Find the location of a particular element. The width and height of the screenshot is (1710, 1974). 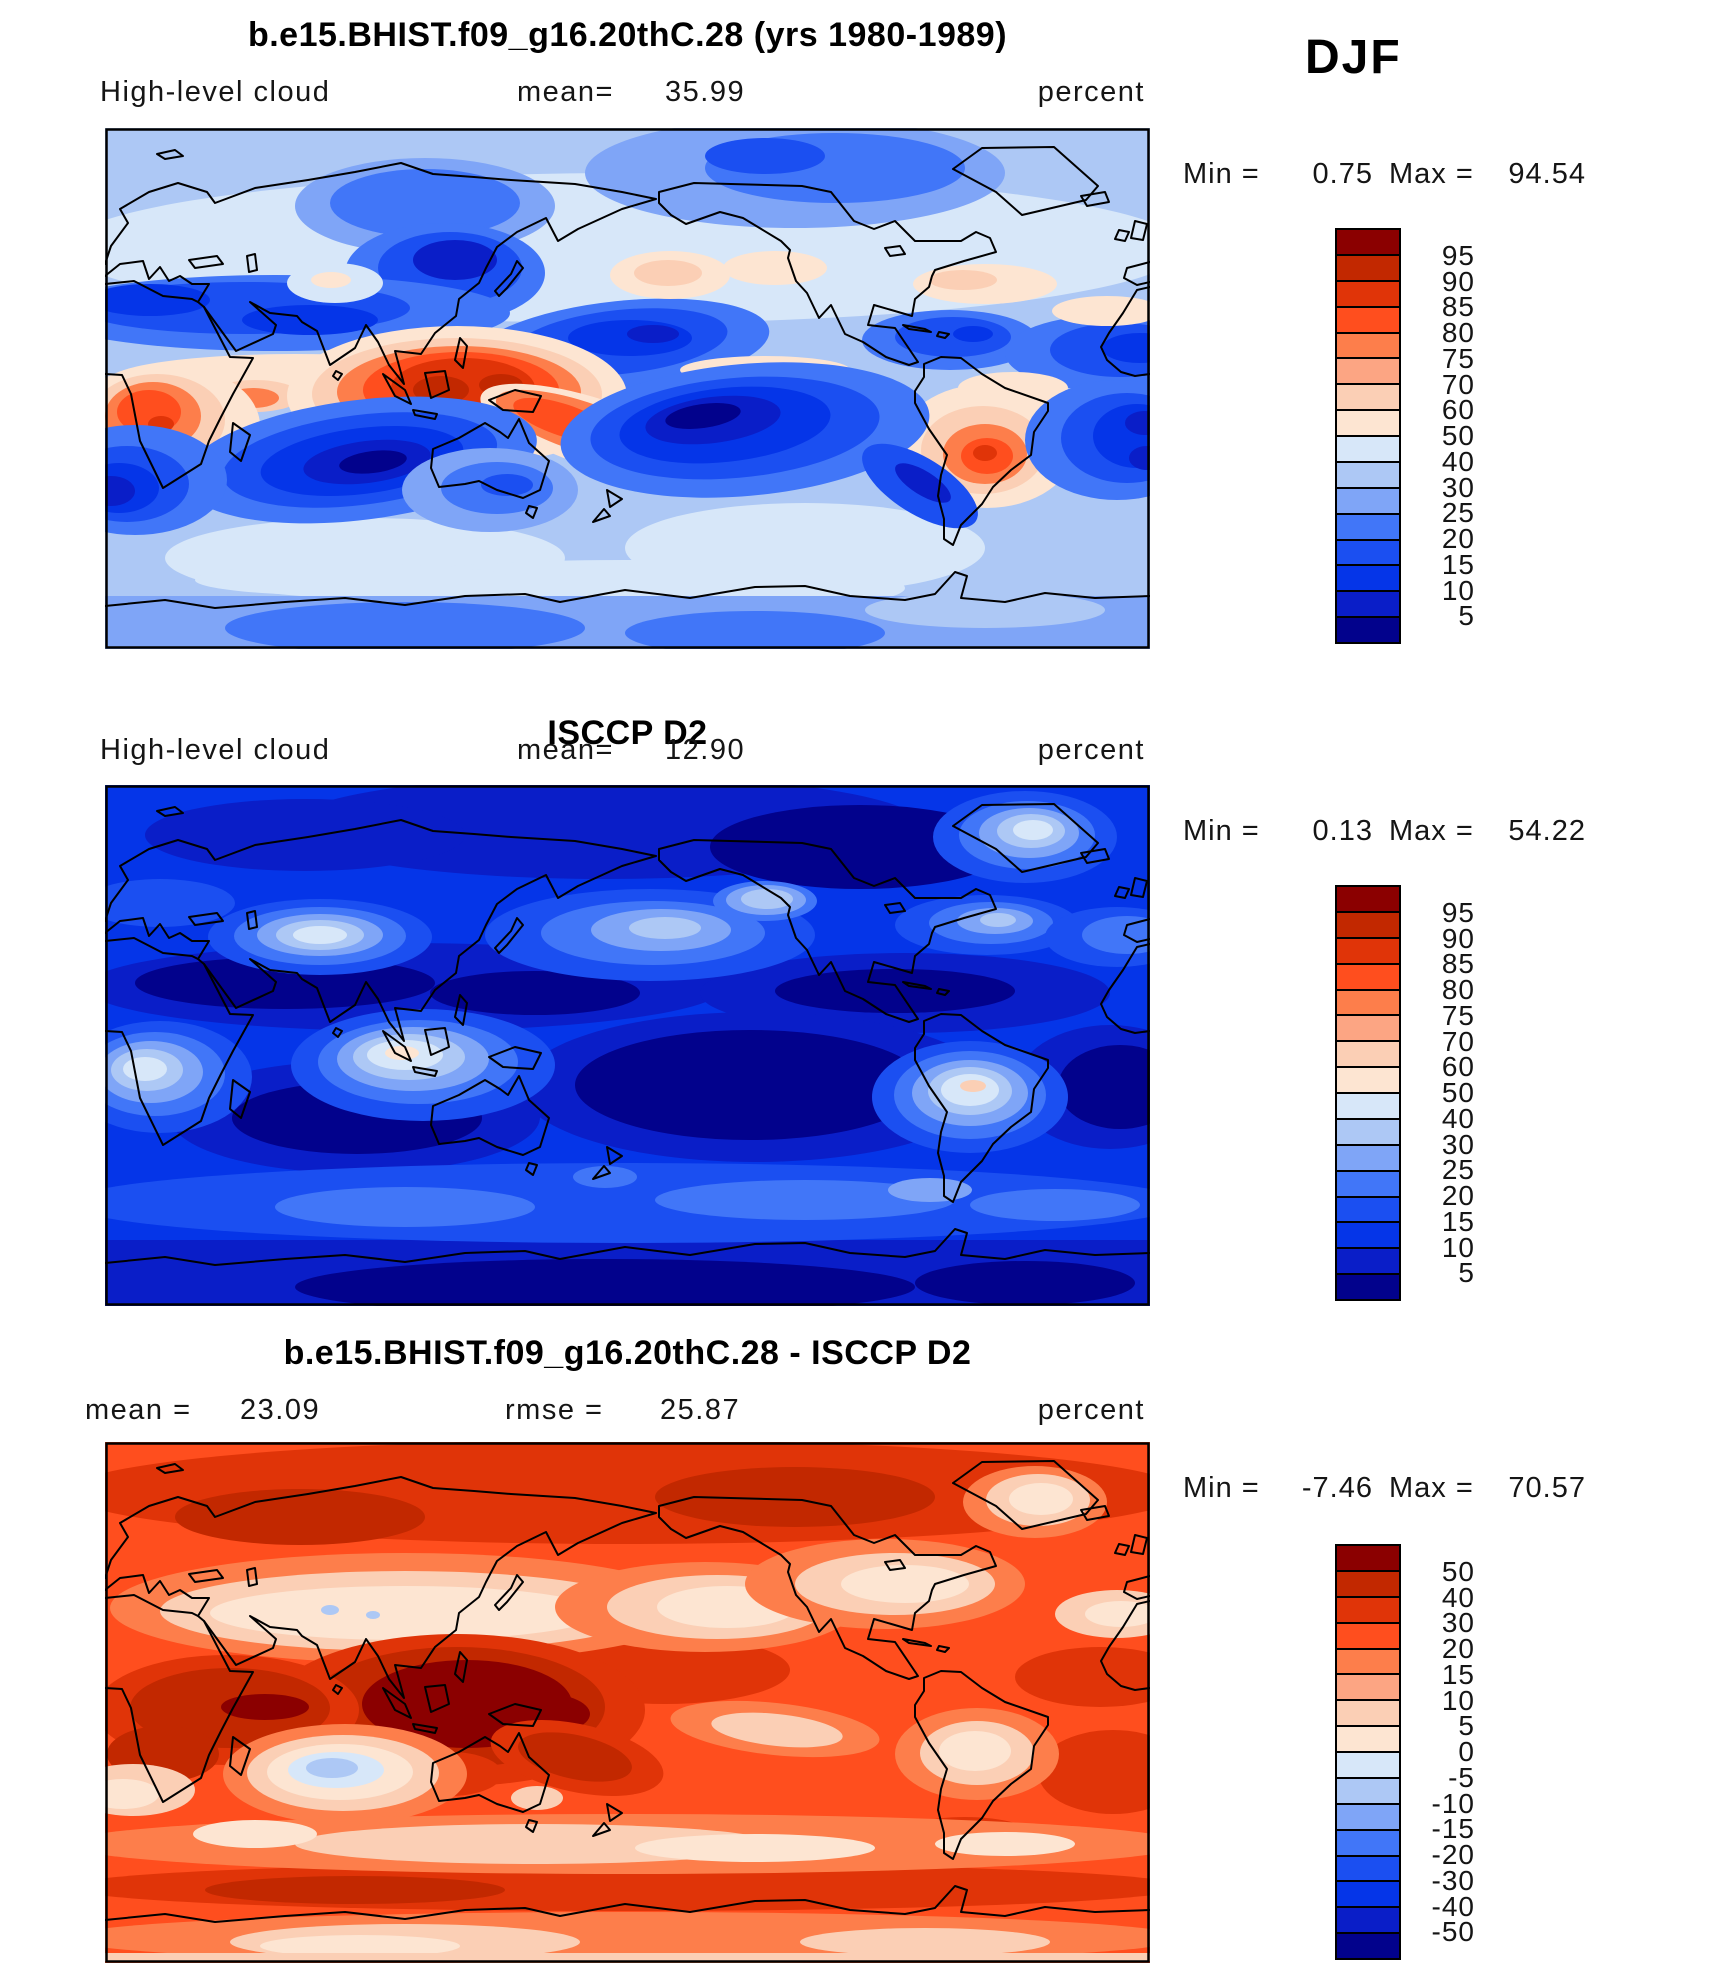

colorbar-diff: 50 40 30 20 15 10 5 0 -5 -10 -15 -20 -30 -40 -50 is located at coordinates (1440, 1752).